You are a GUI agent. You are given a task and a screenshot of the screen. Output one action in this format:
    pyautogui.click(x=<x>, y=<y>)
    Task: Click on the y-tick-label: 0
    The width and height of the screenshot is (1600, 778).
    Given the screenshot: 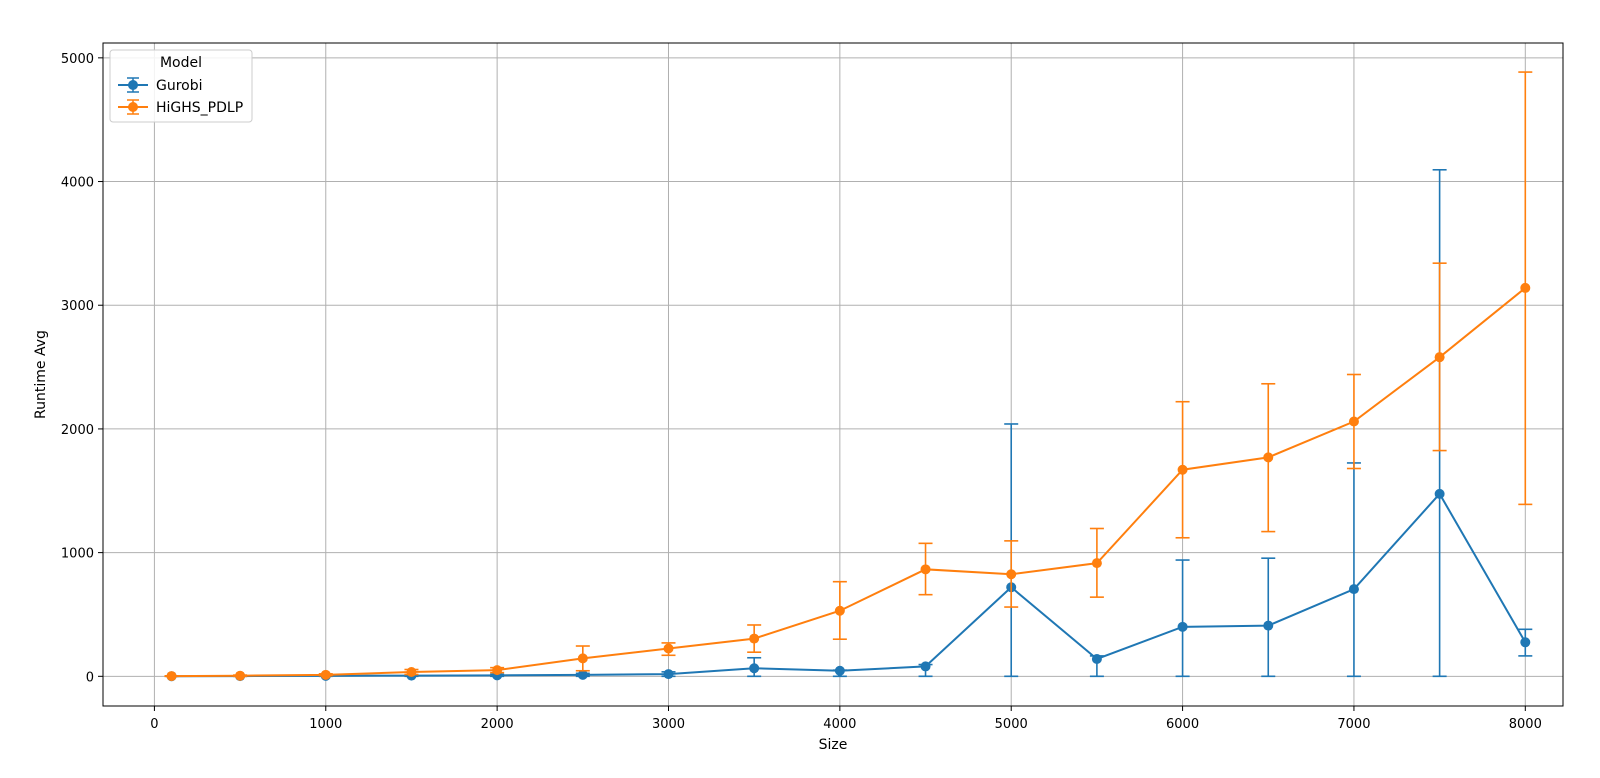 What is the action you would take?
    pyautogui.click(x=90, y=677)
    